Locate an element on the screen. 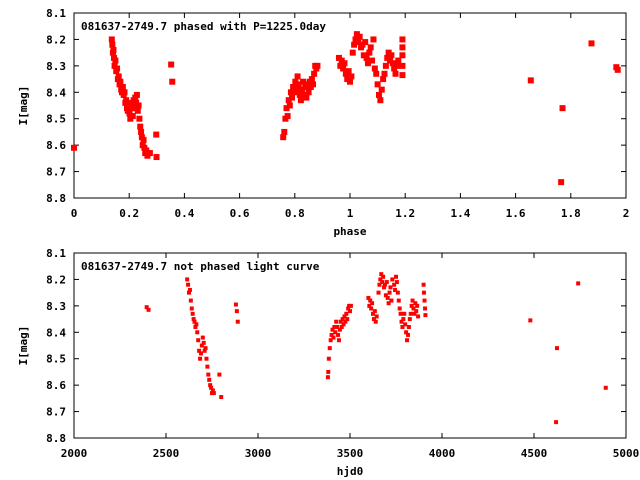 The image size is (640, 480). phased-y-tick-label: 8.7 is located at coordinates (56, 172).